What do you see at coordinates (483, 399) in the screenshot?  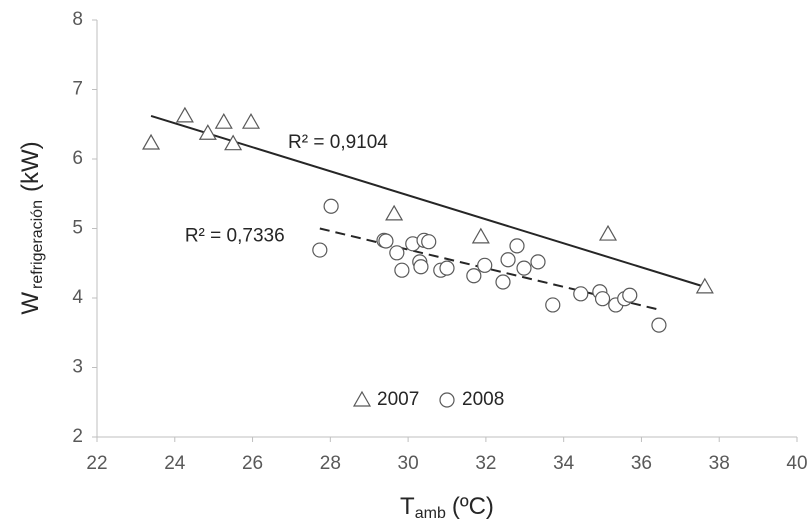 I see `legend-label: 2008` at bounding box center [483, 399].